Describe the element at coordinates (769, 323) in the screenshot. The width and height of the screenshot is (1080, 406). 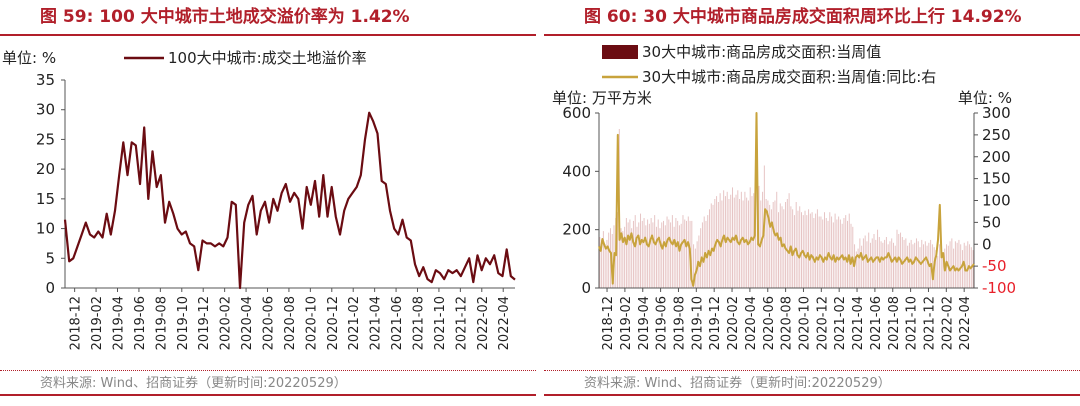
I see `x-tick-label: 2020-06` at that location.